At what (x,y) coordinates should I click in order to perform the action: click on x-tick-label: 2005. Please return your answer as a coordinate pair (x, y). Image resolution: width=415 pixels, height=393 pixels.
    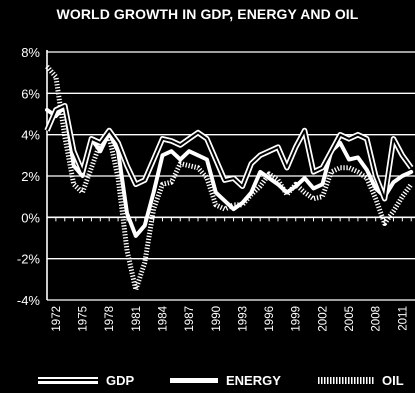
    Looking at the image, I should click on (350, 319).